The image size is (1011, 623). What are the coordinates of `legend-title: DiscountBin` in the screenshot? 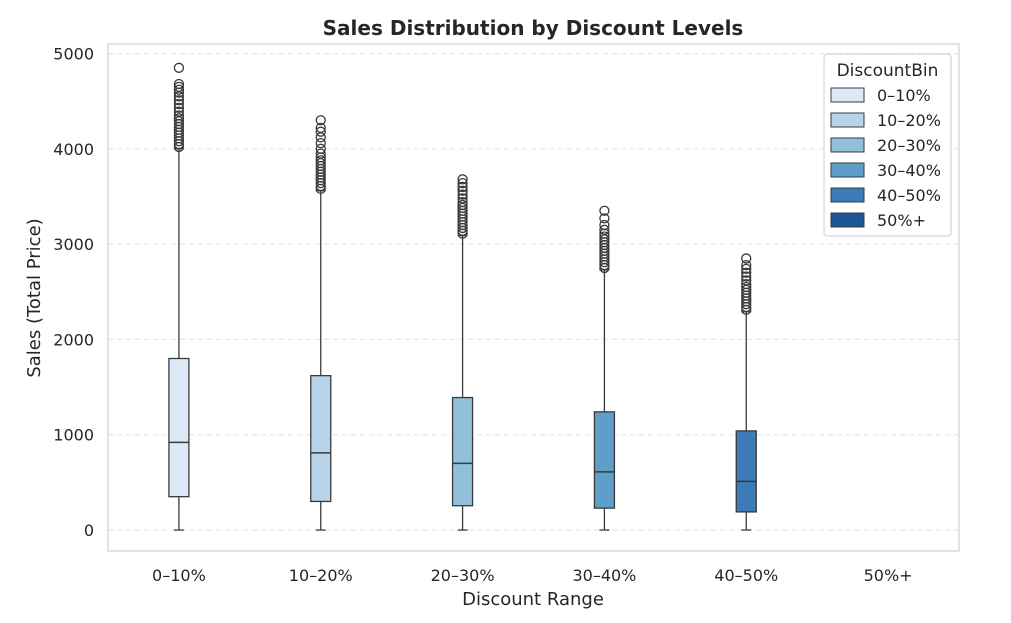 It's located at (888, 71).